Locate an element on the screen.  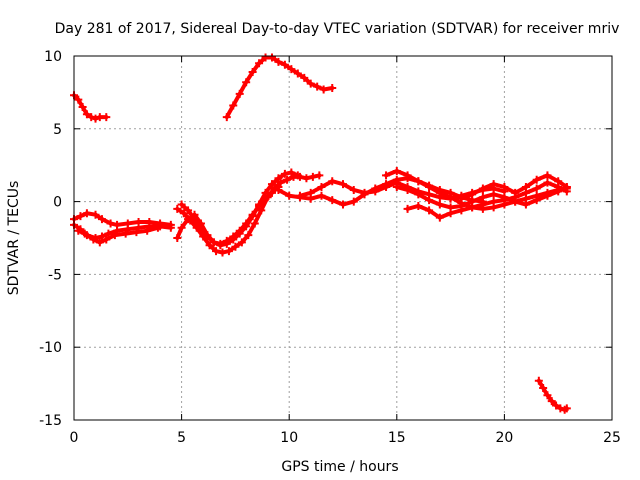
y-axis-label: SDTVAR / TECUs is located at coordinates (14, 238).